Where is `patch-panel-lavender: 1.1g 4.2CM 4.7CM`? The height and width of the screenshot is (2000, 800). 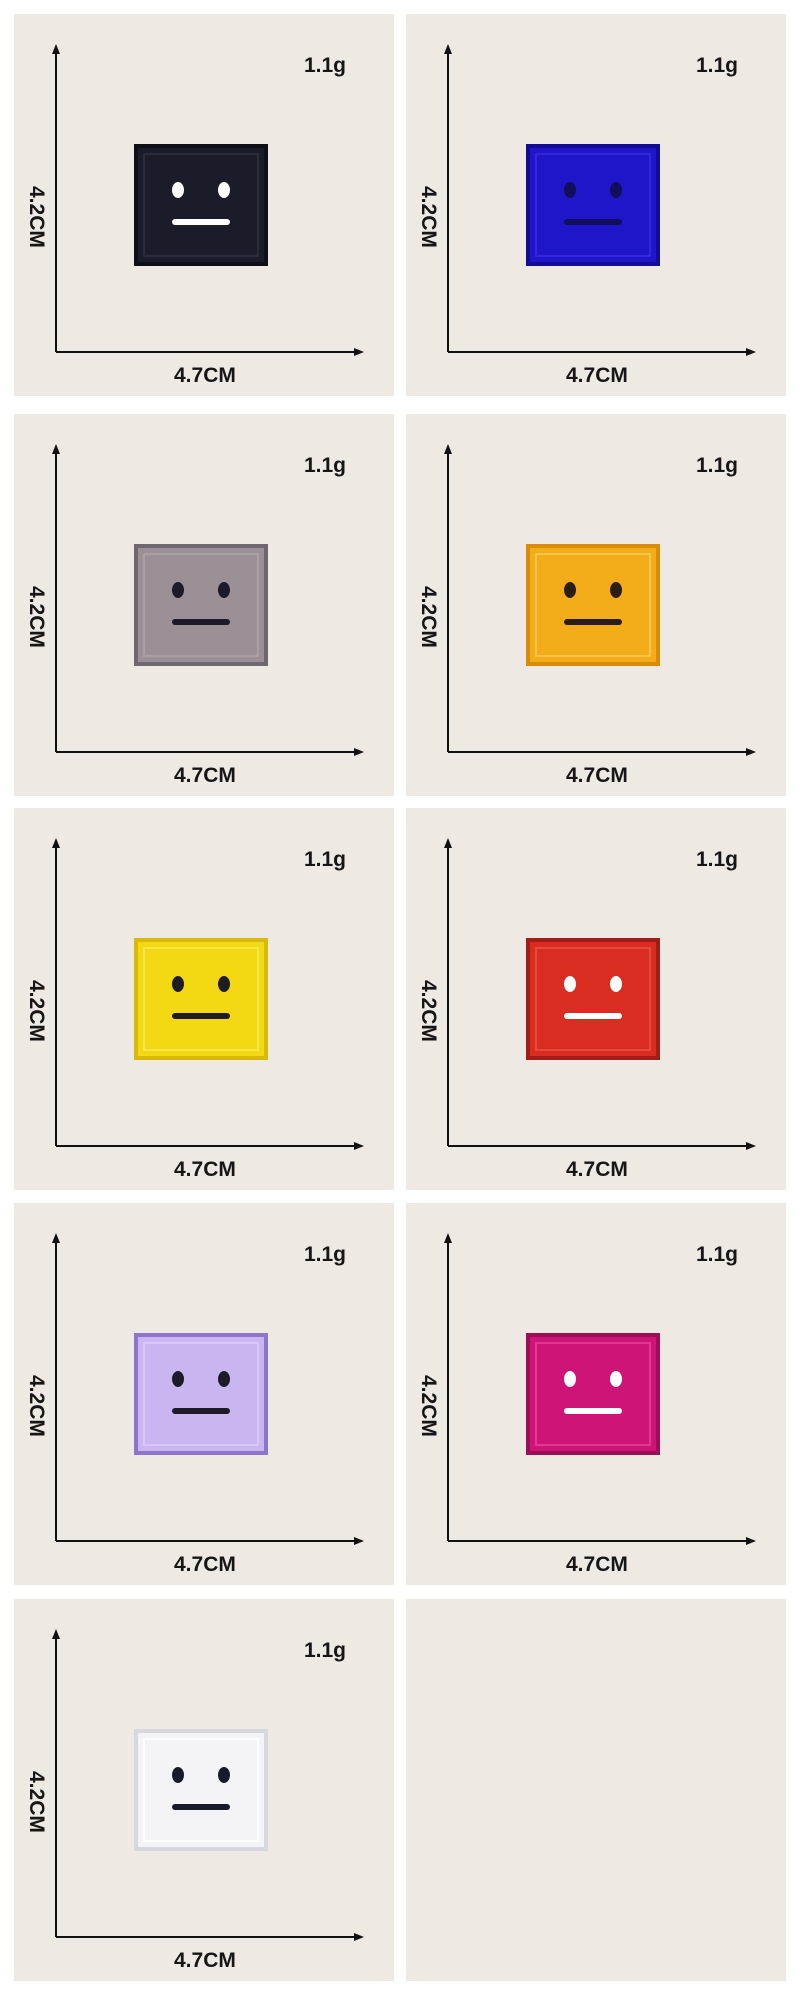
patch-panel-lavender: 1.1g 4.2CM 4.7CM is located at coordinates (204, 1394).